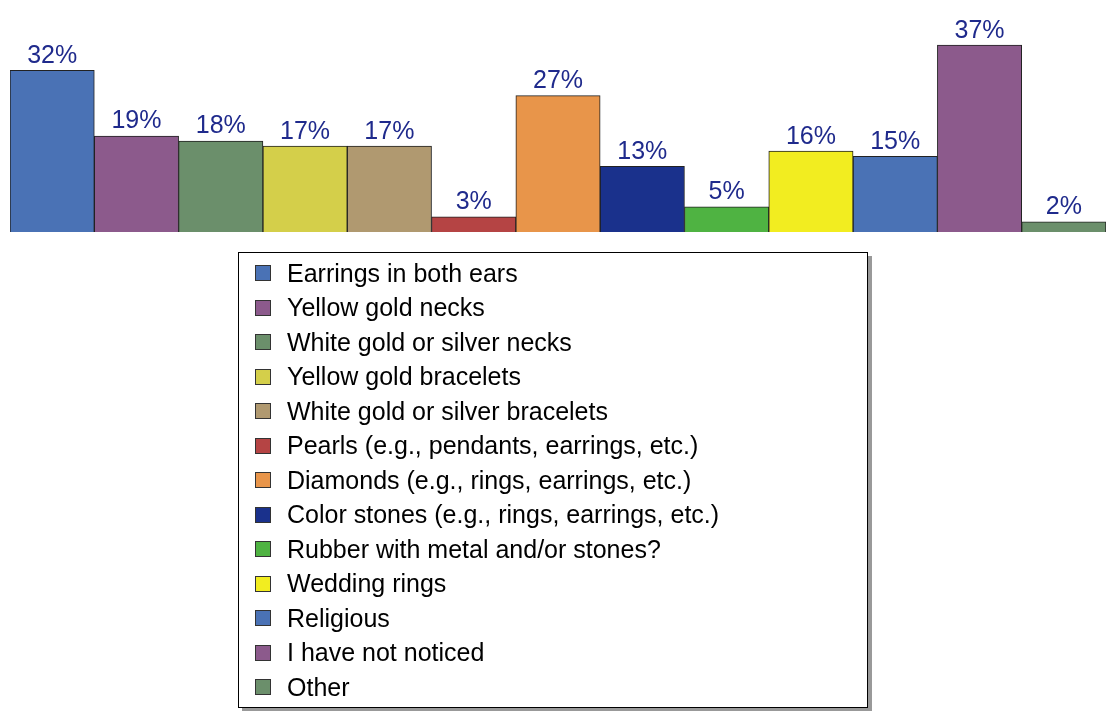  I want to click on legend-label: Wedding rings, so click(367, 584).